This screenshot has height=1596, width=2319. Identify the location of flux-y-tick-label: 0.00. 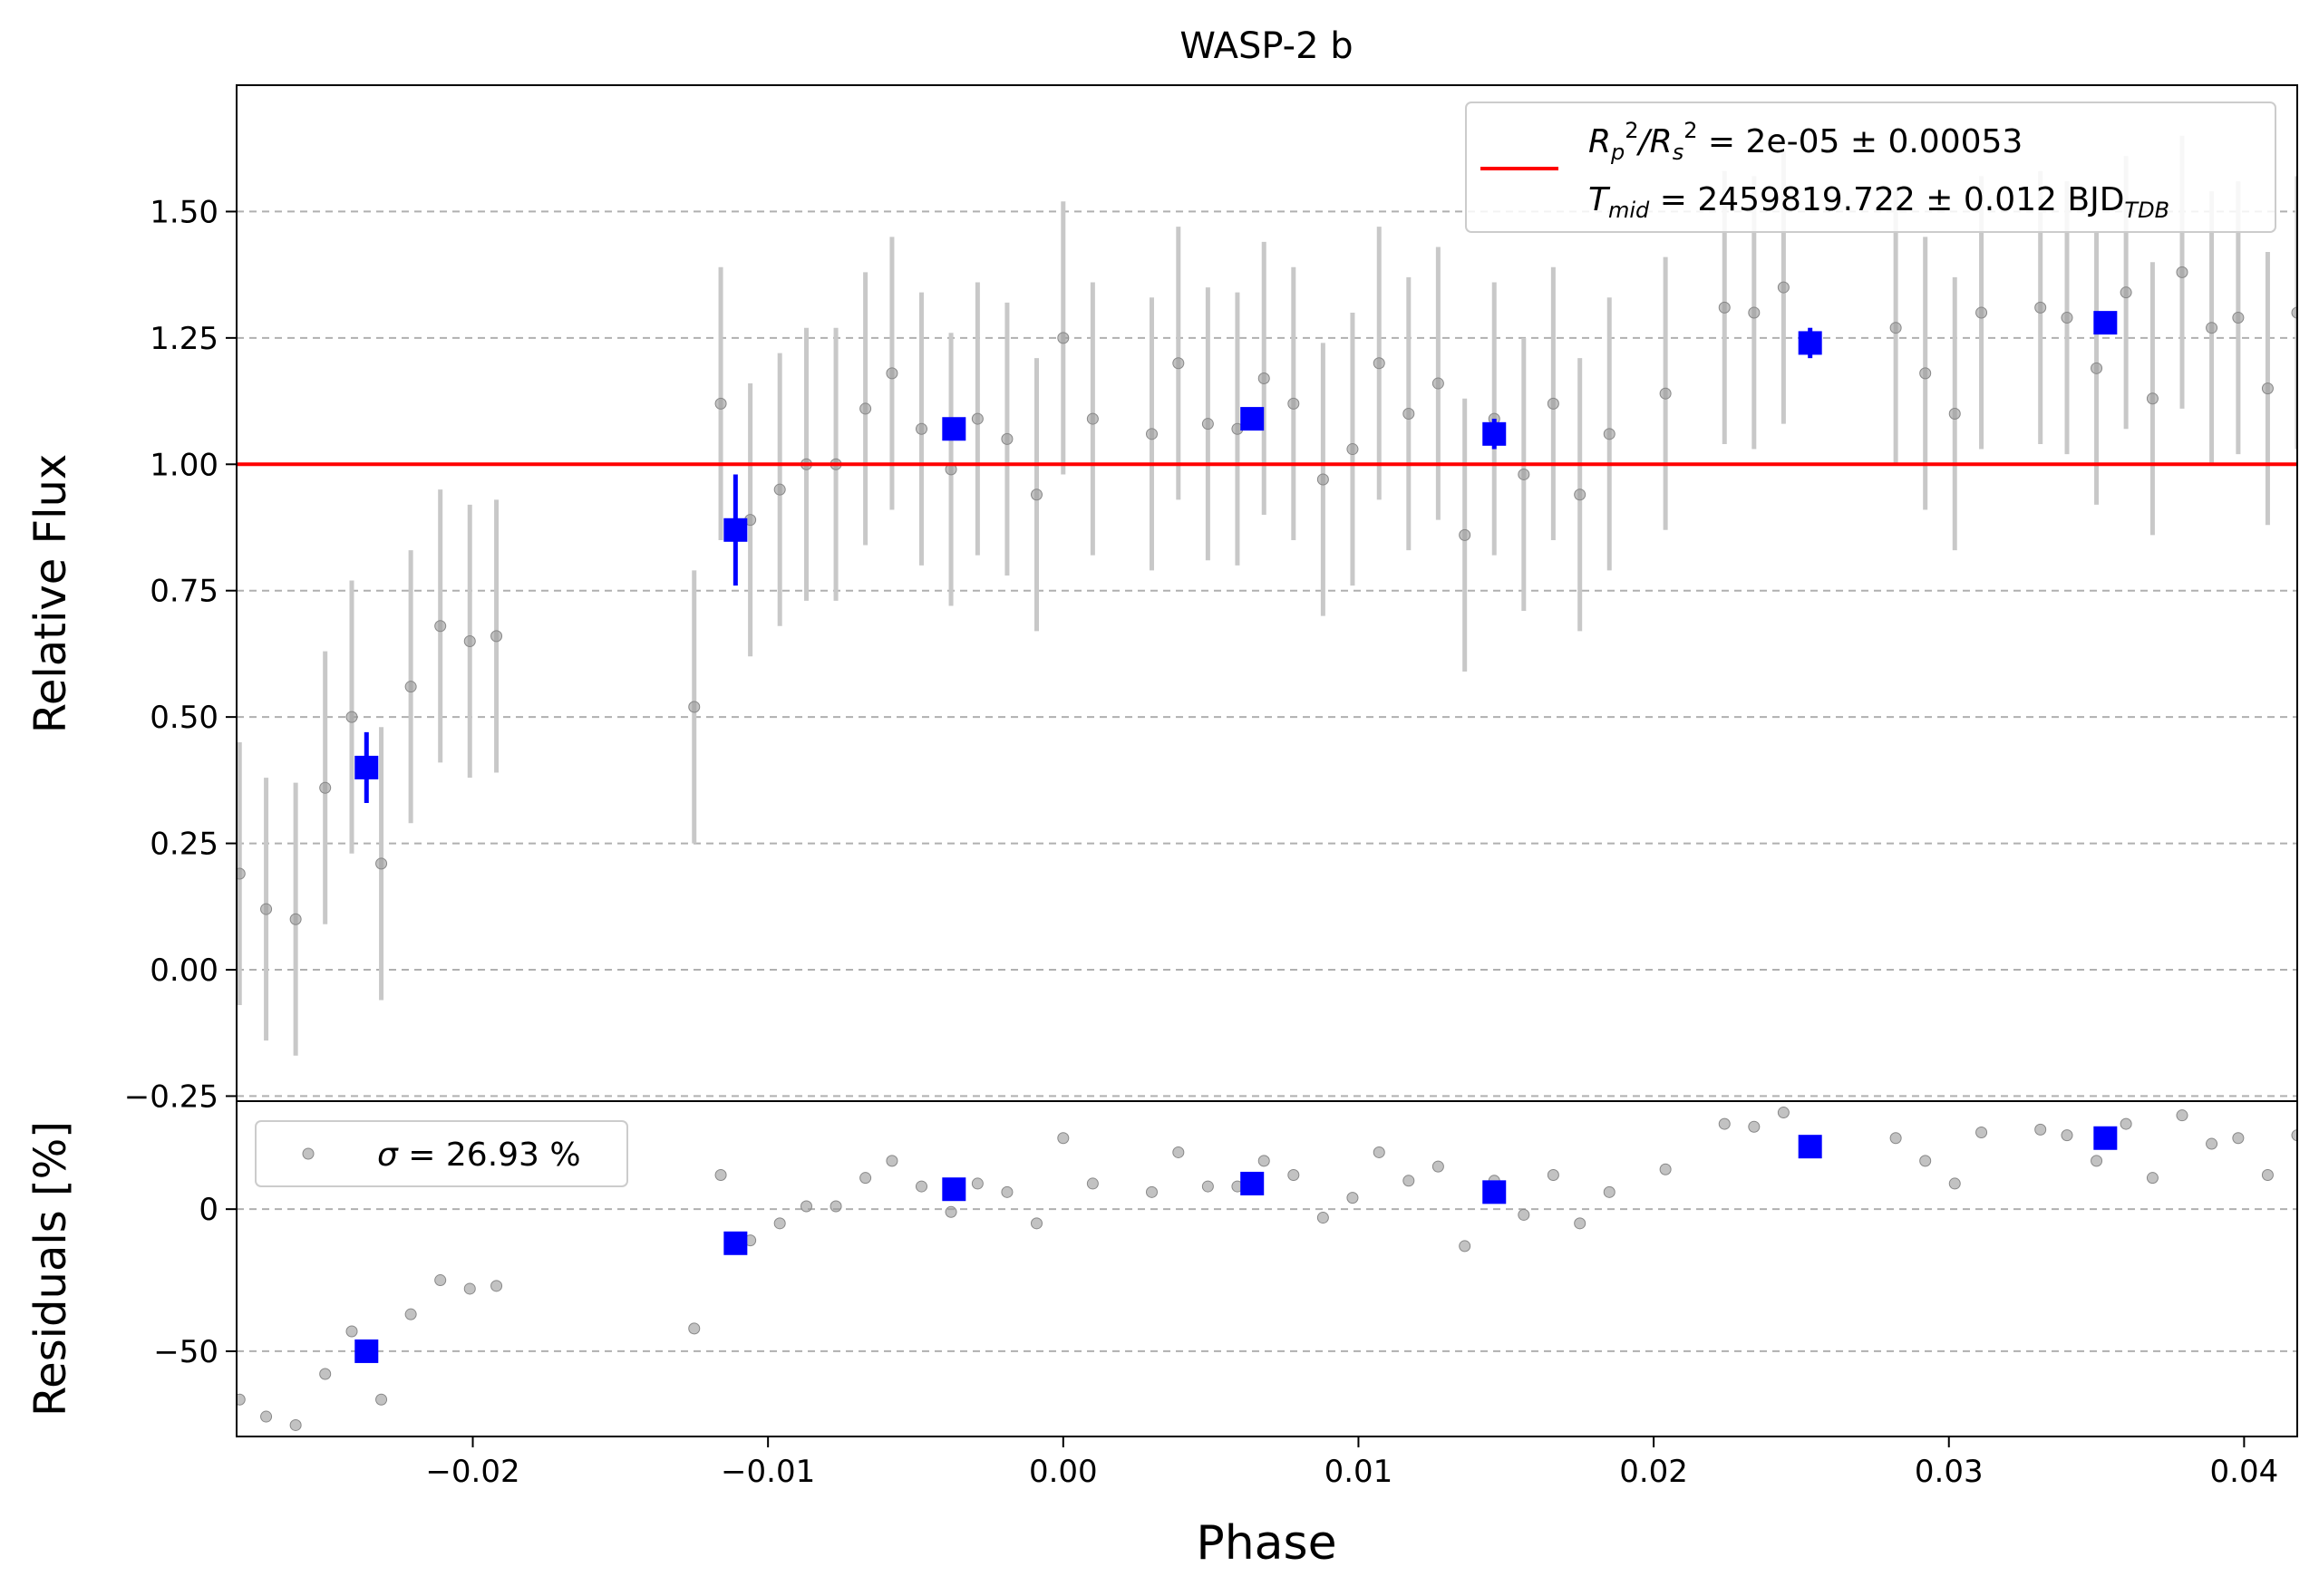
(184, 971).